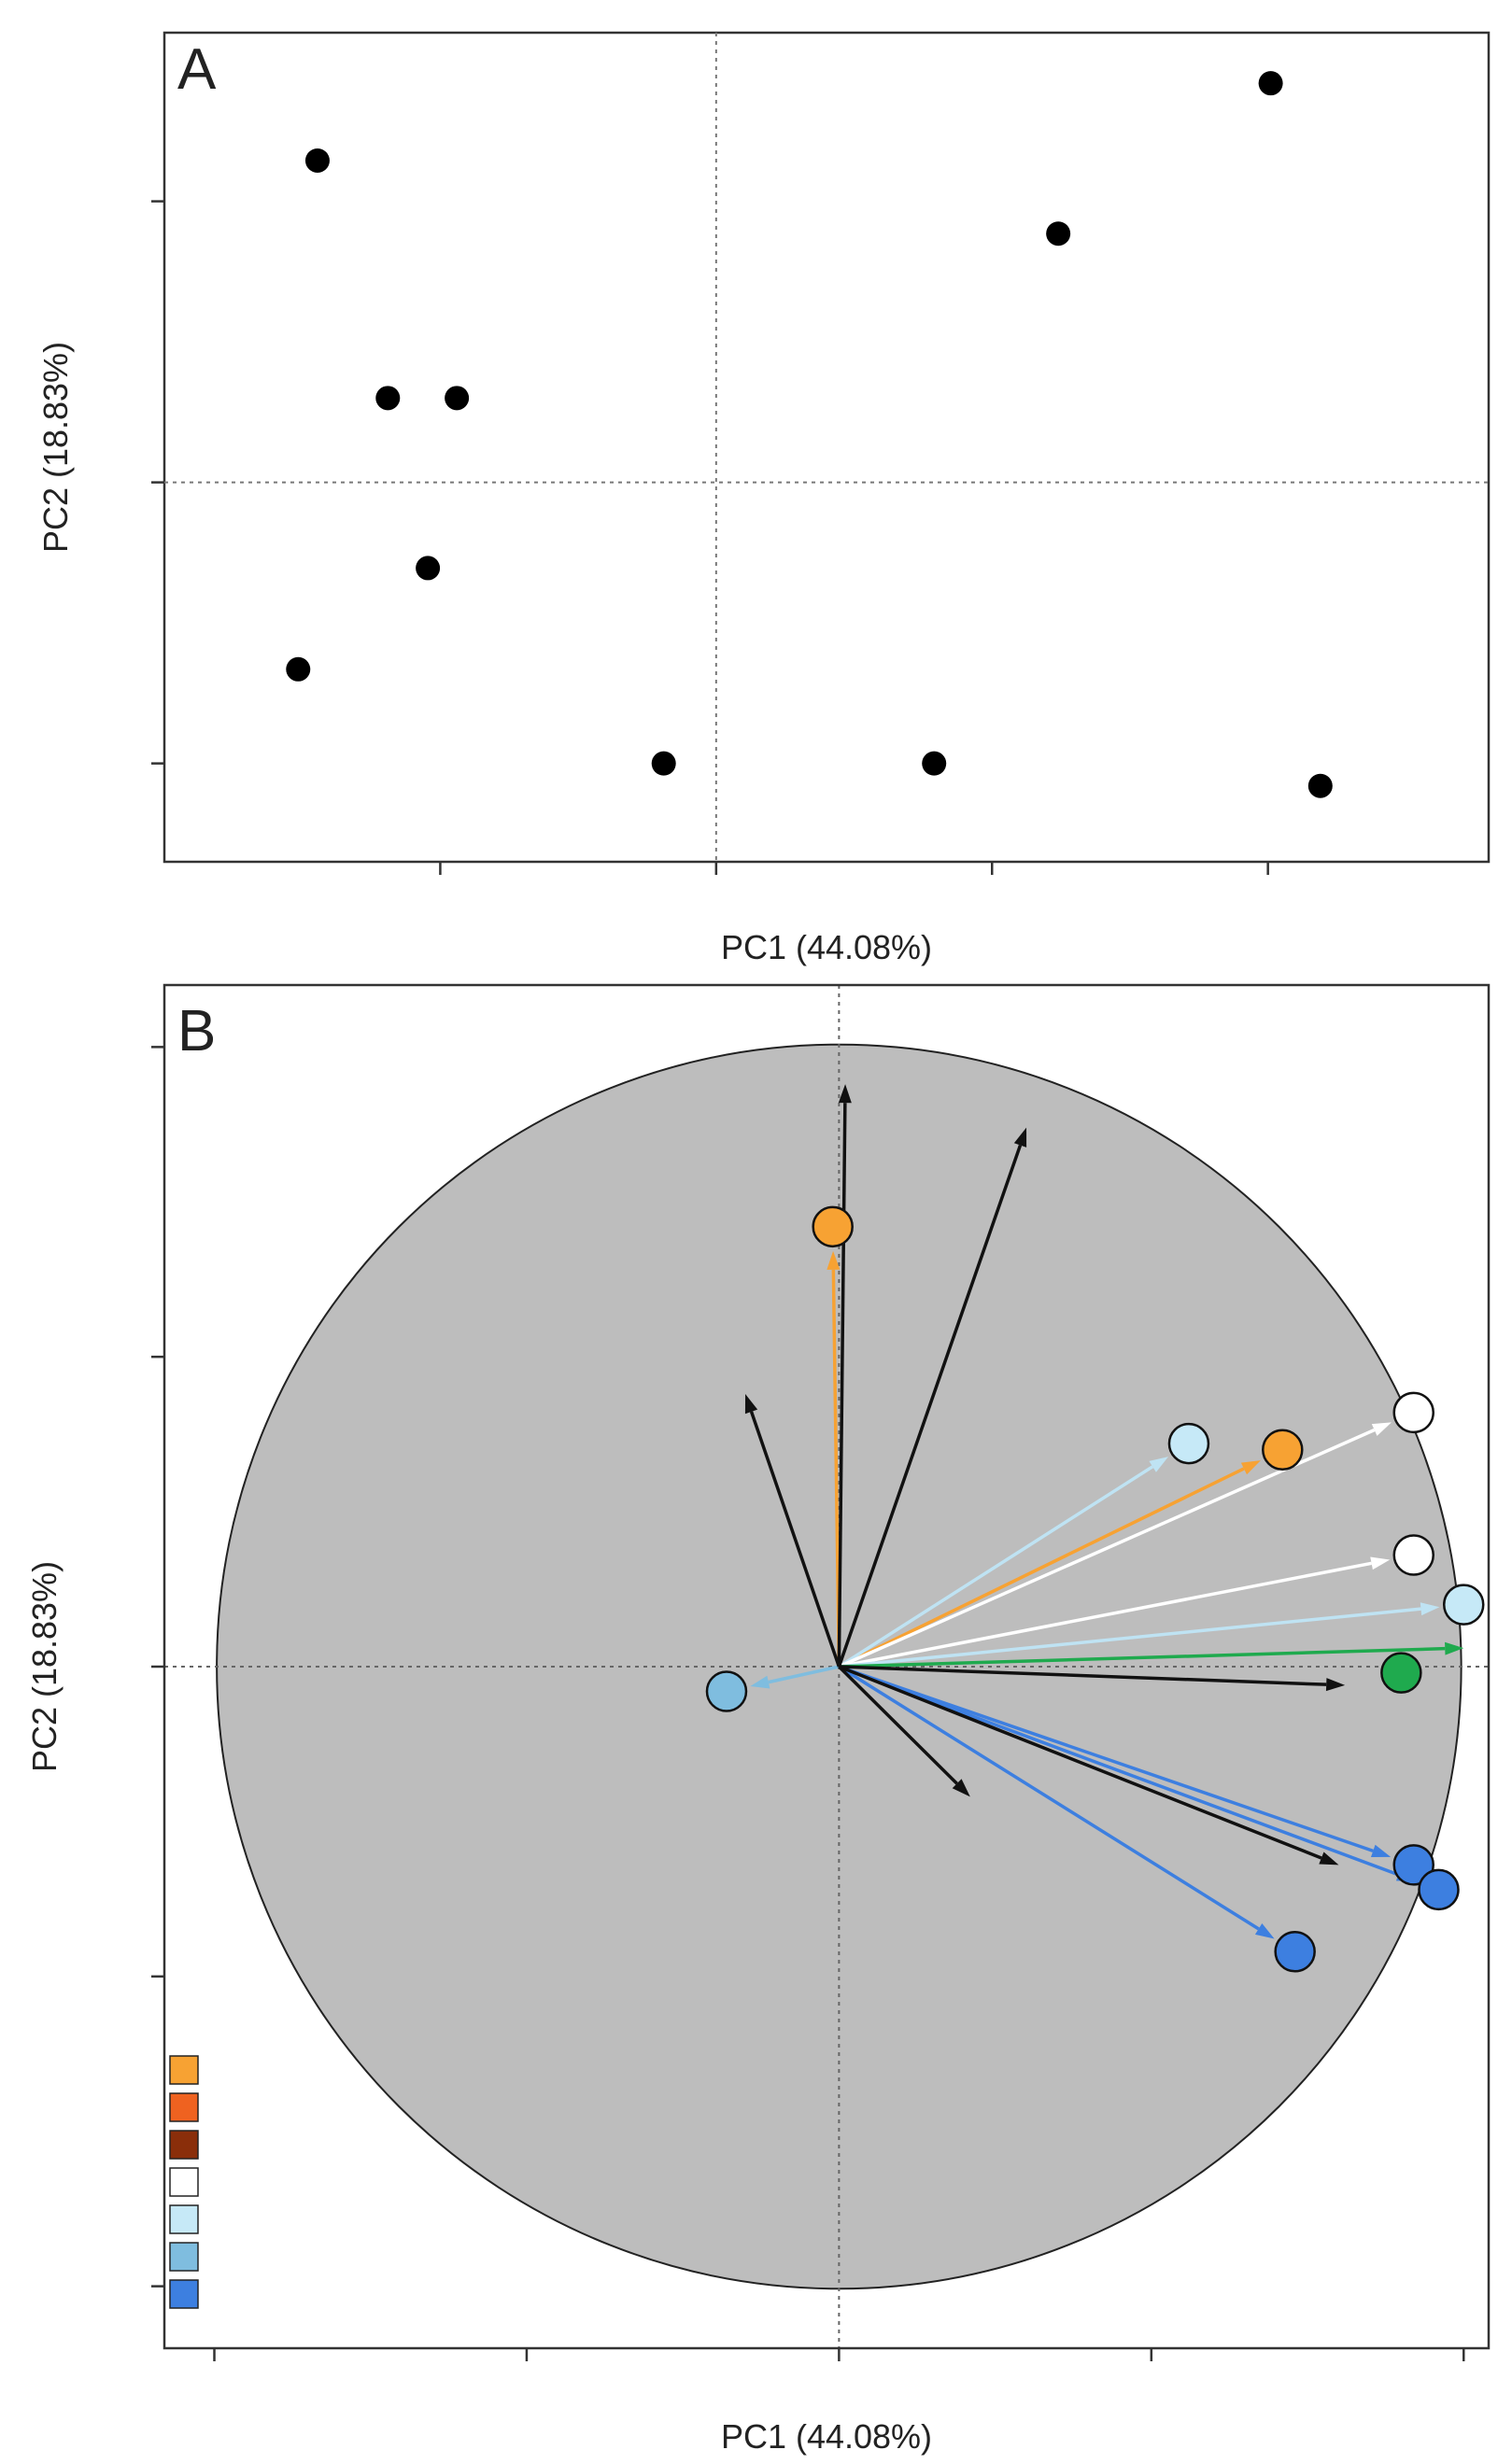  What do you see at coordinates (826, 947) in the screenshot?
I see `panel-a-x-axis-title: PC1 (44.08%)` at bounding box center [826, 947].